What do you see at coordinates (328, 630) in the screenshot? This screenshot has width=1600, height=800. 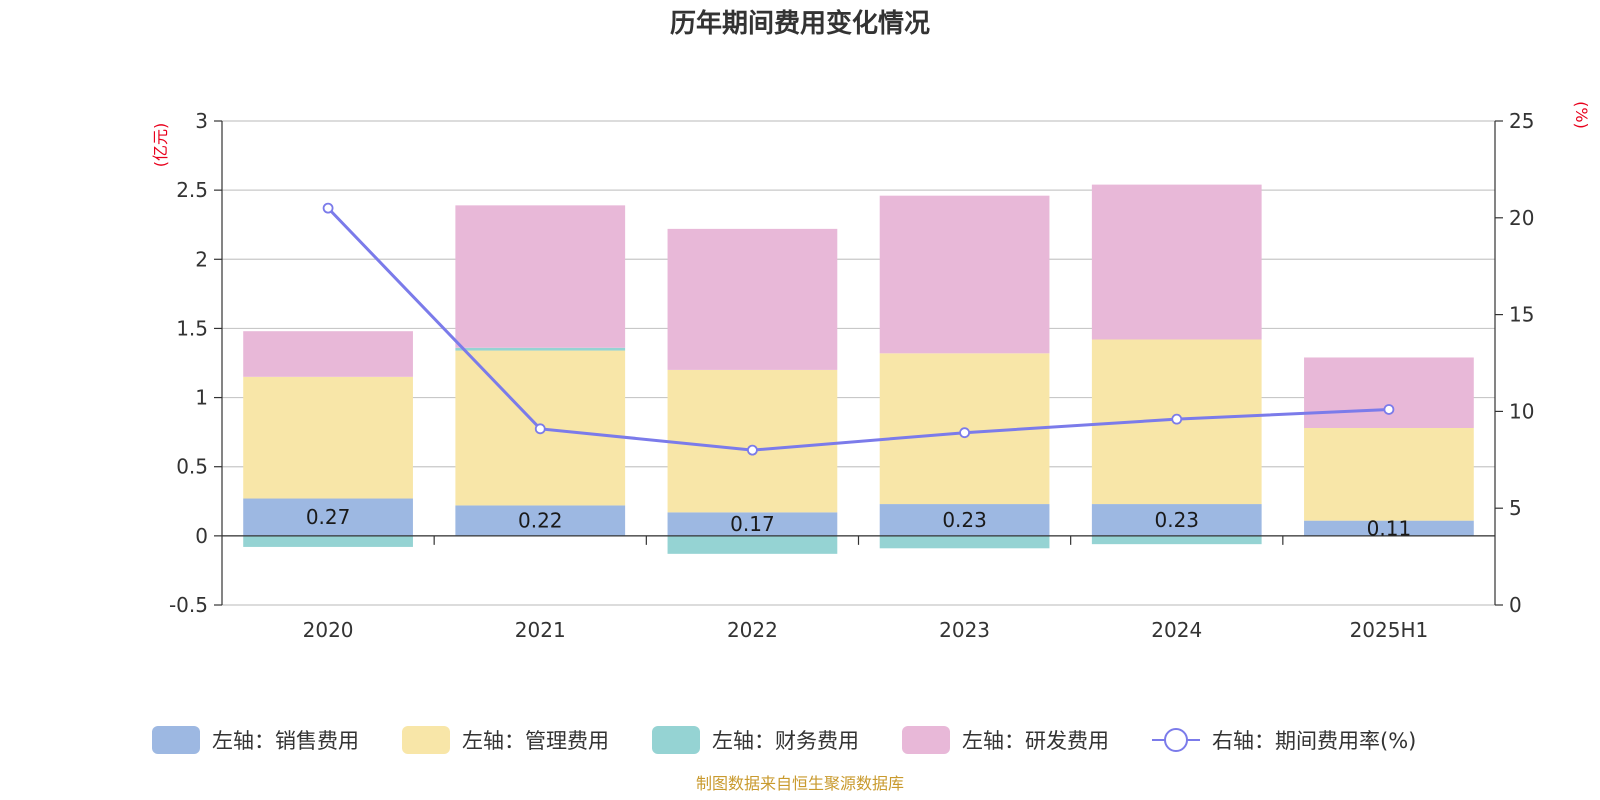 I see `x-axis-category-label: 2020` at bounding box center [328, 630].